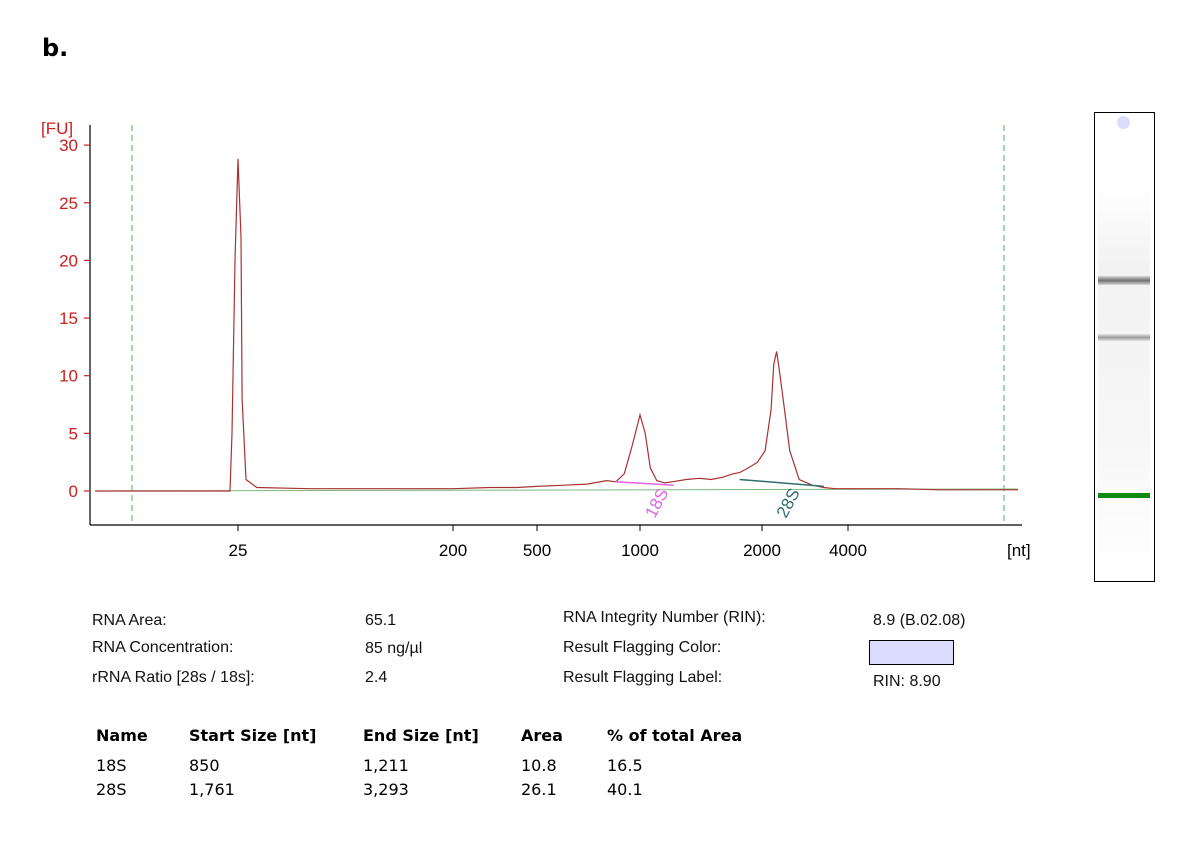  Describe the element at coordinates (781, 483) in the screenshot. I see `peak-28s-baseline` at that location.